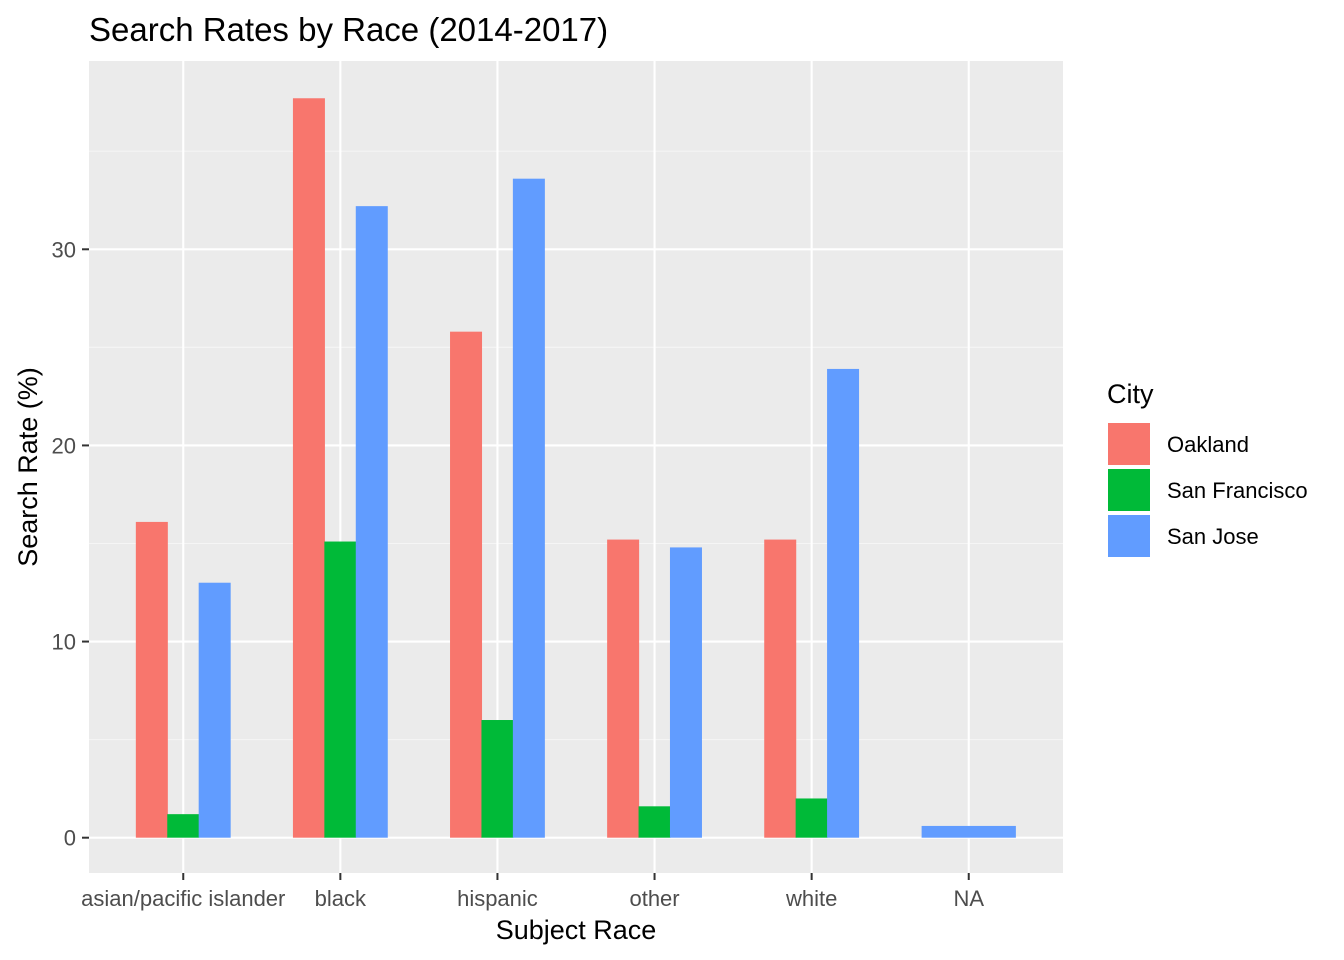 Image resolution: width=1344 pixels, height=960 pixels. I want to click on chart-title: Search Rates by Race (2014-2017), so click(348, 29).